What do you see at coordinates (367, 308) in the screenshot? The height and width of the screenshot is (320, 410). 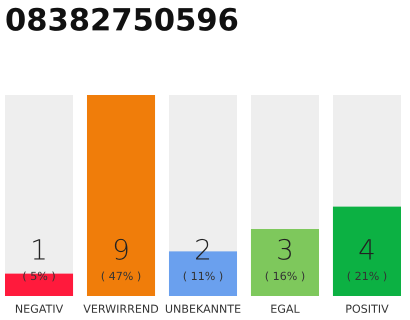 I see `x-tick-label: POSITIV` at bounding box center [367, 308].